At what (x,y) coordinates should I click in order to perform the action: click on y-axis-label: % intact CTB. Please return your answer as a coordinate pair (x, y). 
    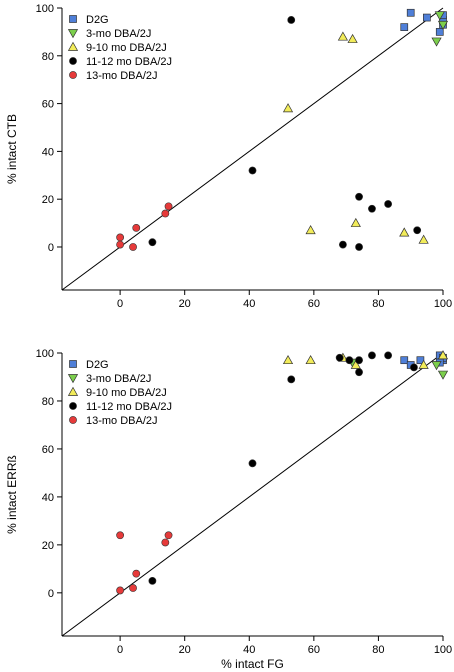
    Looking at the image, I should click on (12, 149).